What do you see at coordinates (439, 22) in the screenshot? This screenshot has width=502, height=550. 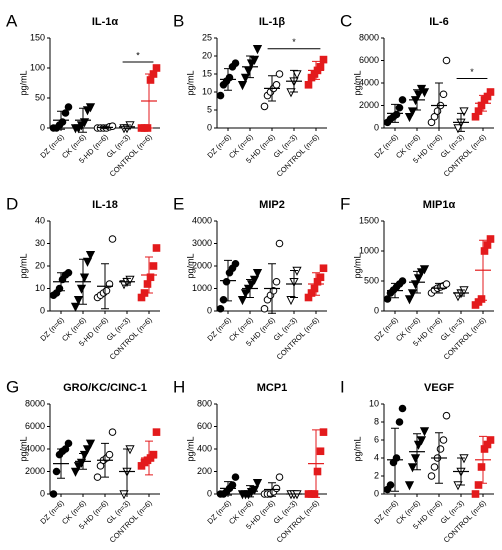 I see `panel-title: IL-6` at bounding box center [439, 22].